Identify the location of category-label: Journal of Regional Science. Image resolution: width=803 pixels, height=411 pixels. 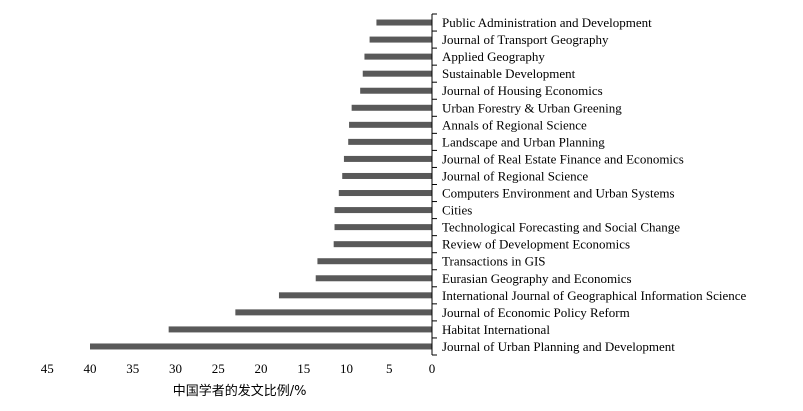
(515, 175).